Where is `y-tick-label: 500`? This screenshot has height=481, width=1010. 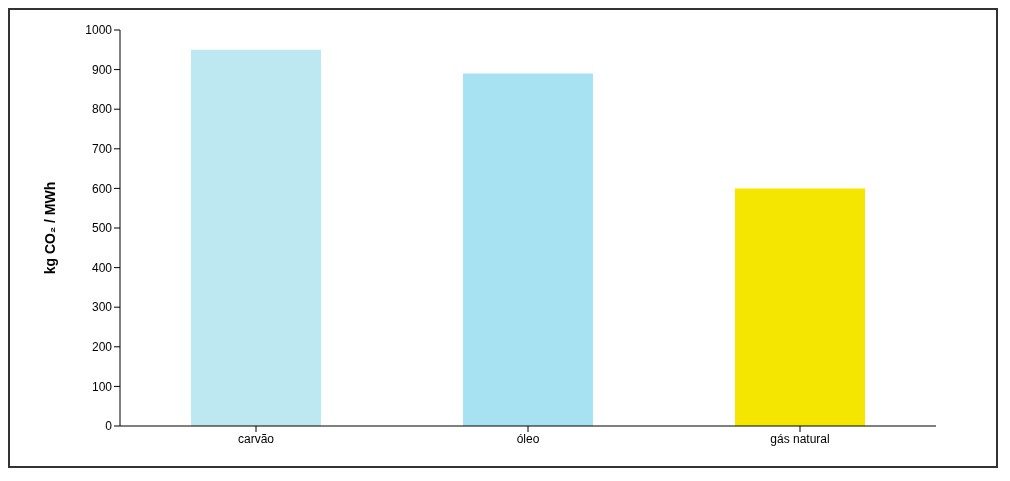 y-tick-label: 500 is located at coordinates (102, 228).